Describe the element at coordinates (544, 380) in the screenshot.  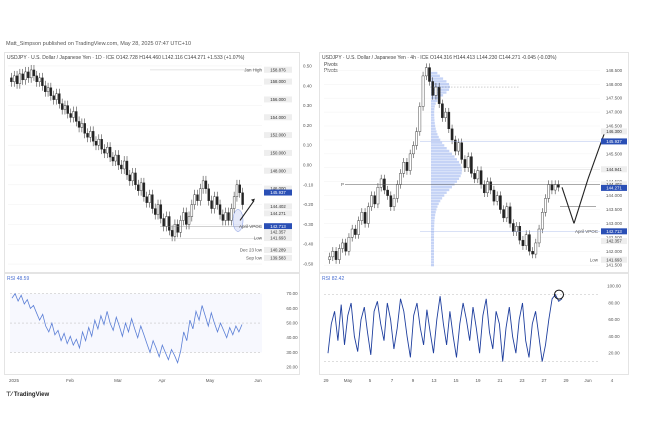
I see `right-x-tick-label: 27` at that location.